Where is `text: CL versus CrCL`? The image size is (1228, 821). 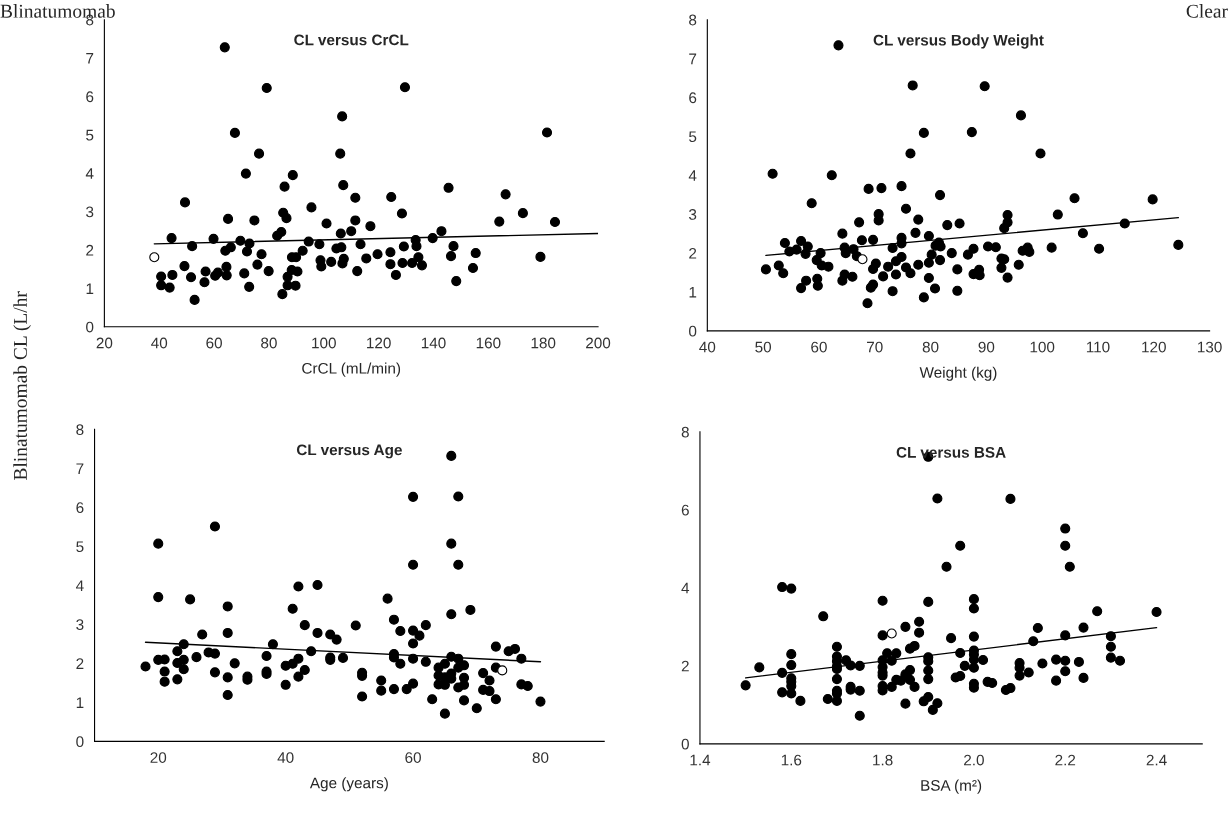 text: CL versus CrCL is located at coordinates (351, 40).